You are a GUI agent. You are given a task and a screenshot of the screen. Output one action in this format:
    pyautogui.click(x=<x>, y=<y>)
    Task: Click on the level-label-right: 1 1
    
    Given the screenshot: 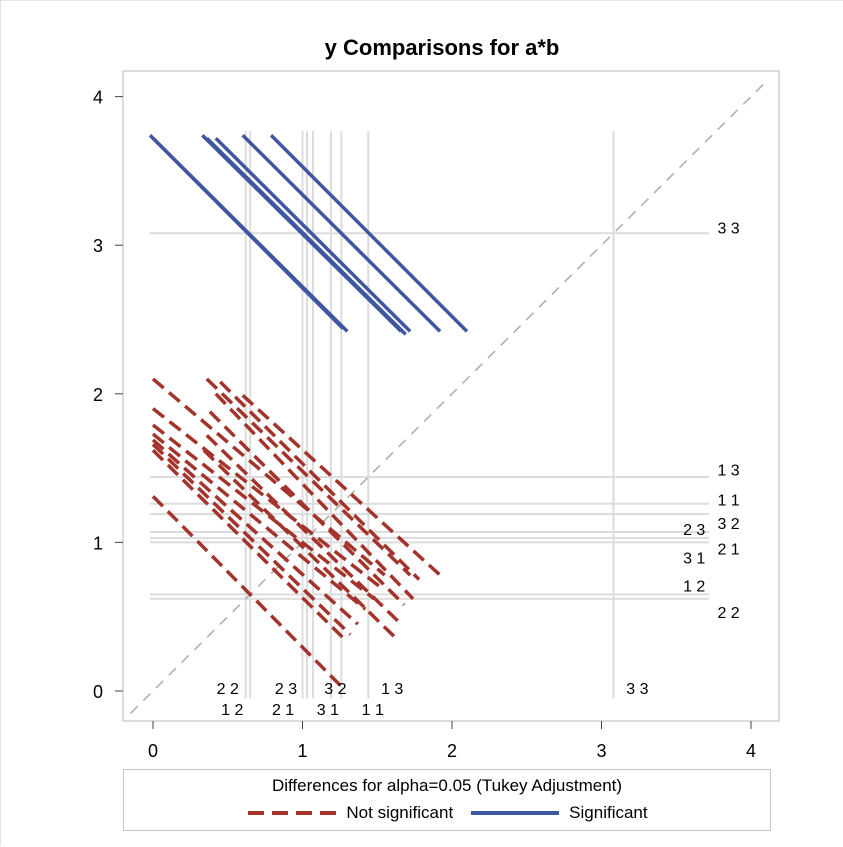 What is the action you would take?
    pyautogui.click(x=728, y=500)
    